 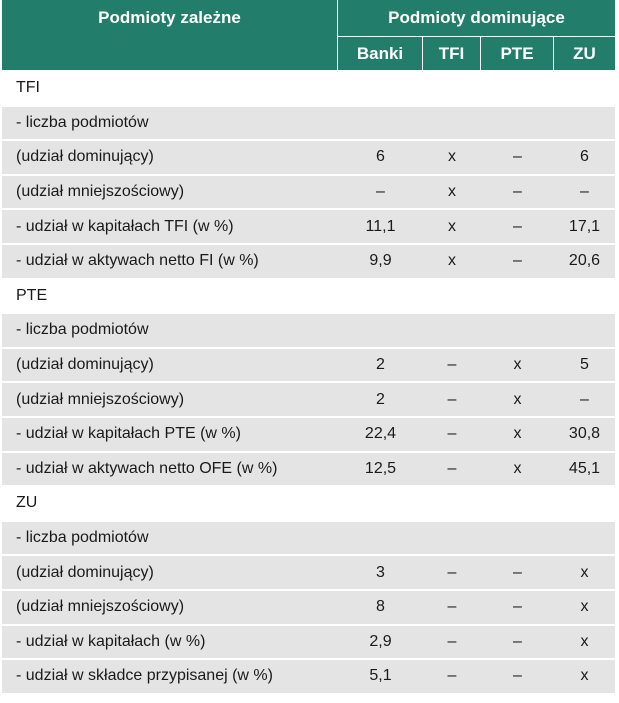 I want to click on row-label: - udział w aktywach netto OFE (w %), so click(x=147, y=468).